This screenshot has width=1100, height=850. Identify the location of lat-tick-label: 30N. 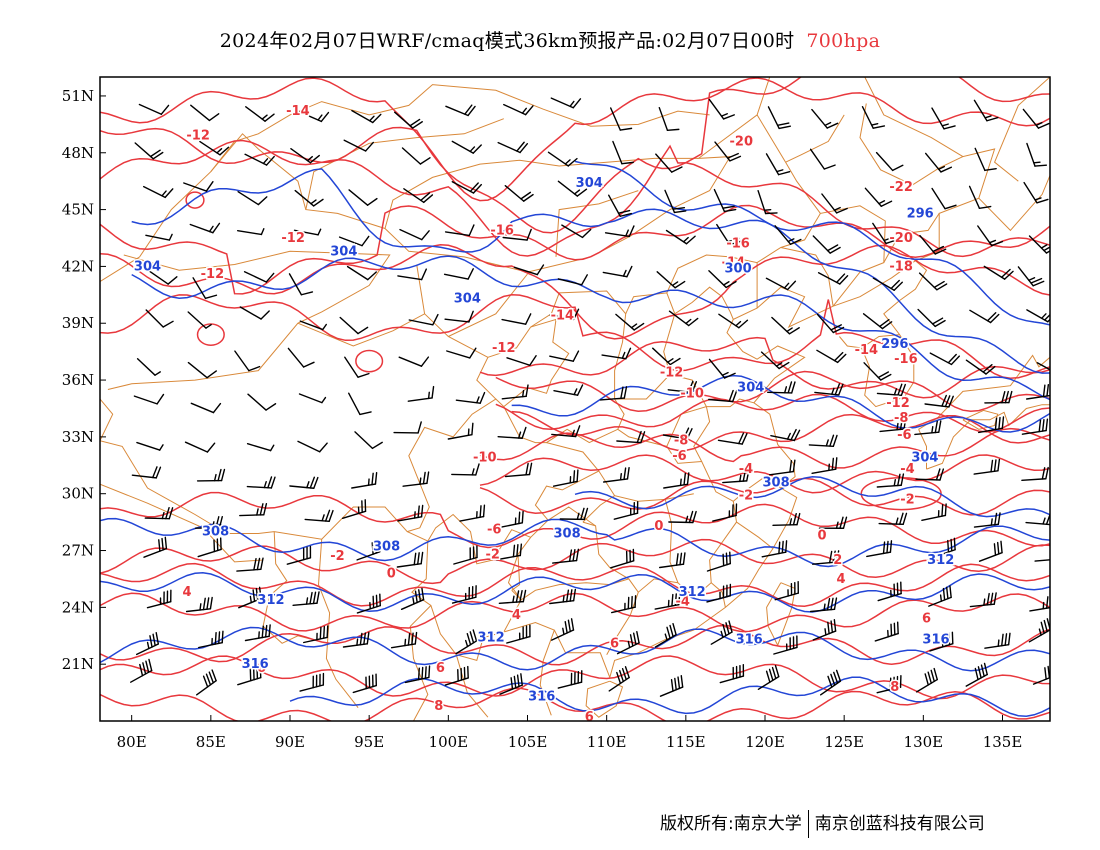
(78, 494).